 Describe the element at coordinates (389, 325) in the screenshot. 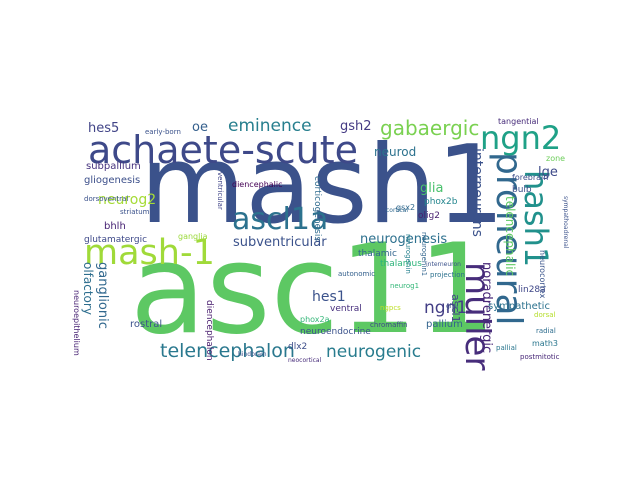

I see `cloud-word: chromaffin` at that location.